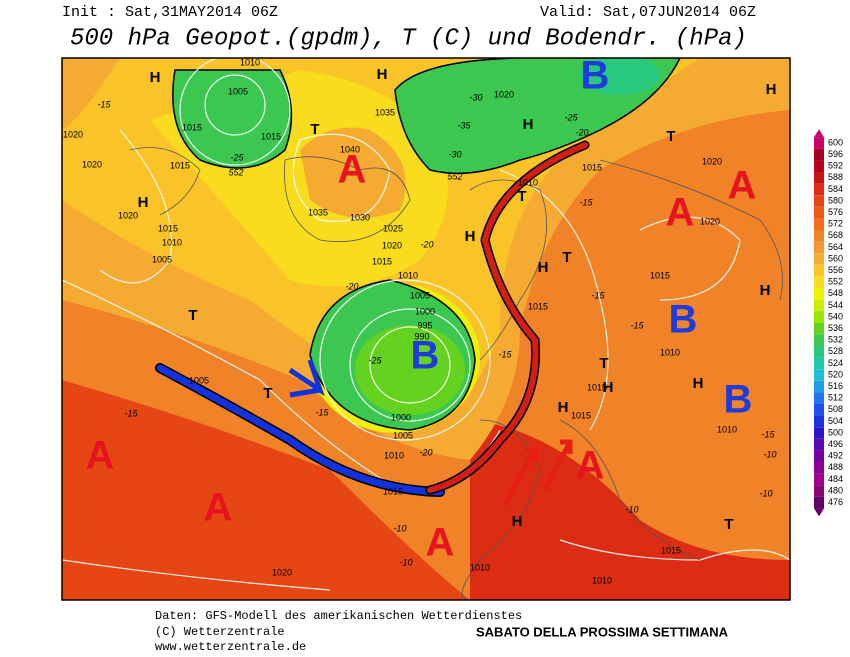 The image size is (850, 657). Describe the element at coordinates (835, 340) in the screenshot. I see `colorbar-label: 532` at that location.